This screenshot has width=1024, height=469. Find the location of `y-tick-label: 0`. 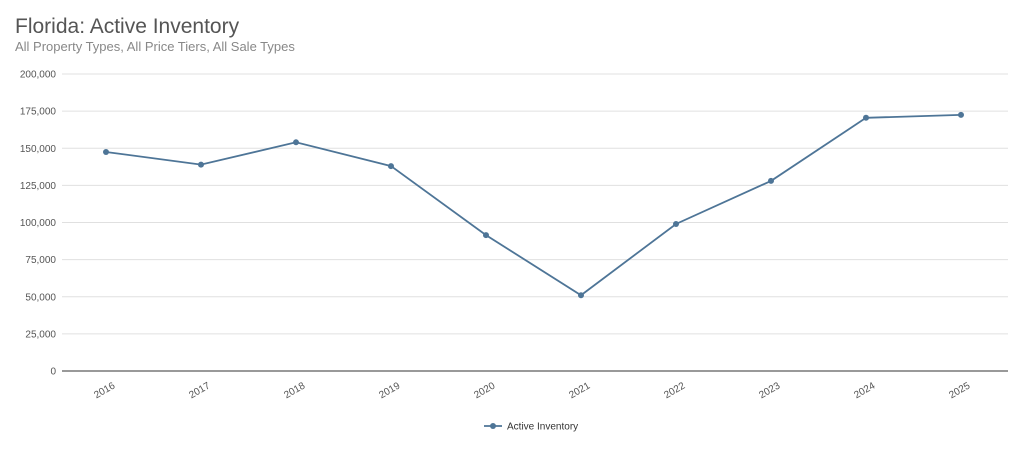

y-tick-label: 0 is located at coordinates (53, 372).